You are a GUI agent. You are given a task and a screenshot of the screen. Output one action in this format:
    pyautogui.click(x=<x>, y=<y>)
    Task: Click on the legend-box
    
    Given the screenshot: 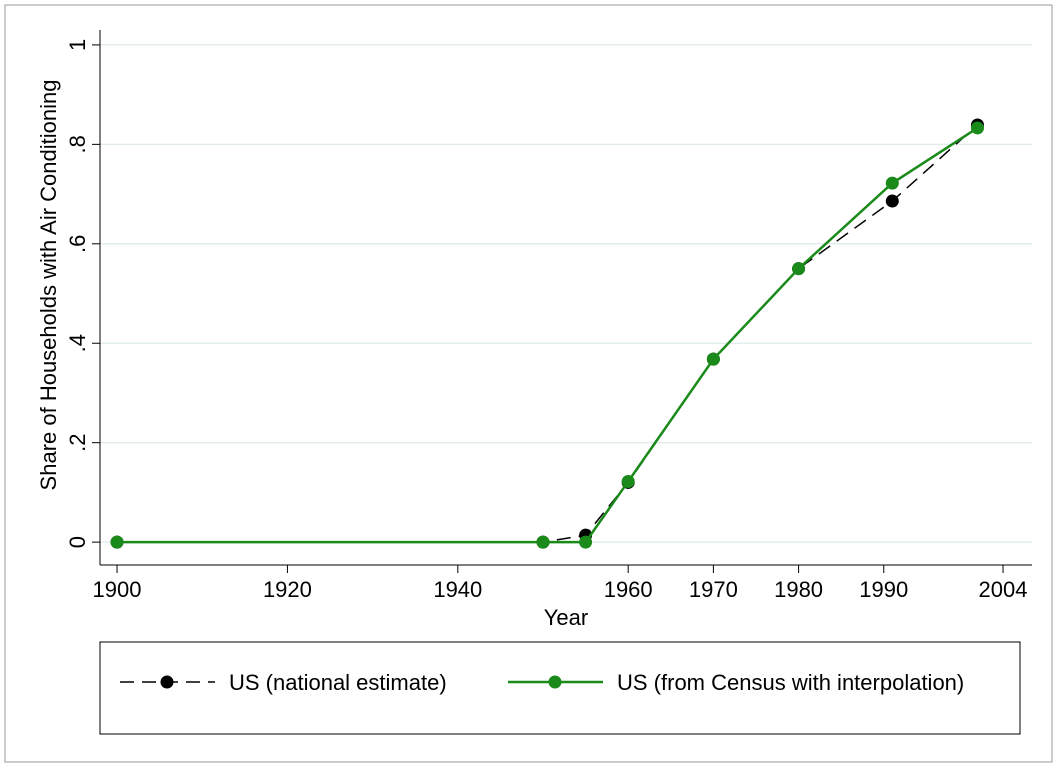 What is the action you would take?
    pyautogui.click(x=560, y=688)
    